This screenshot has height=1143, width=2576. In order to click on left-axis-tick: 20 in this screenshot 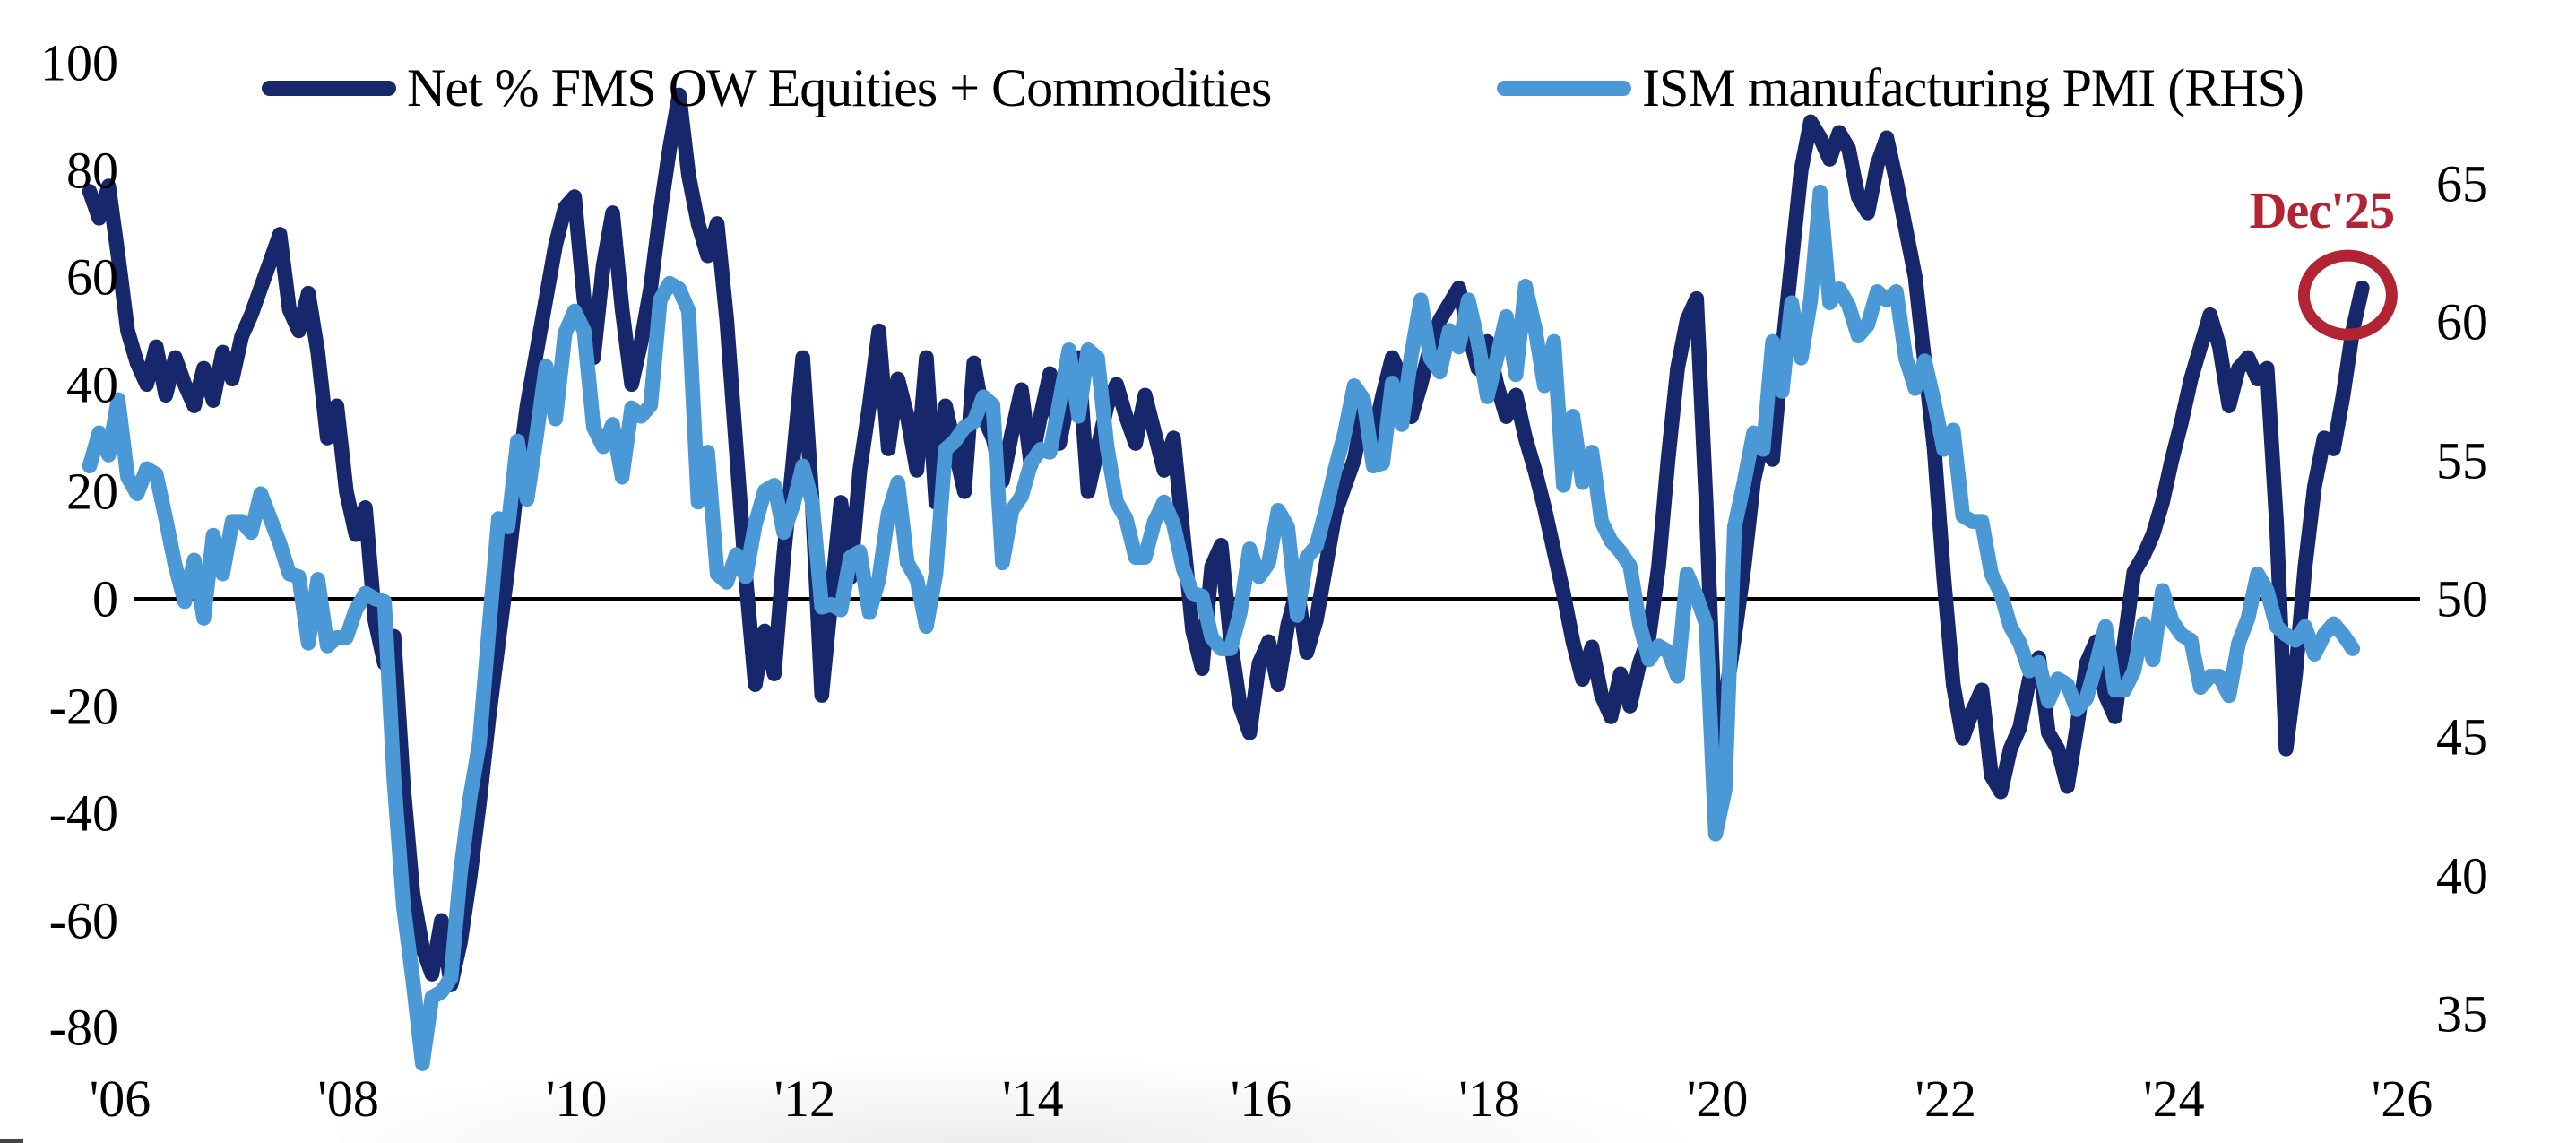, I will do `click(92, 491)`.